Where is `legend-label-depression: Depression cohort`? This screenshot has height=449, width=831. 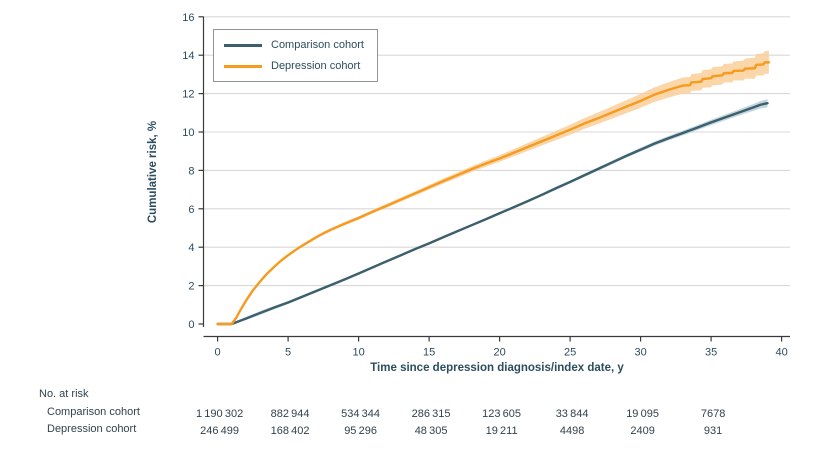 legend-label-depression: Depression cohort is located at coordinates (316, 66).